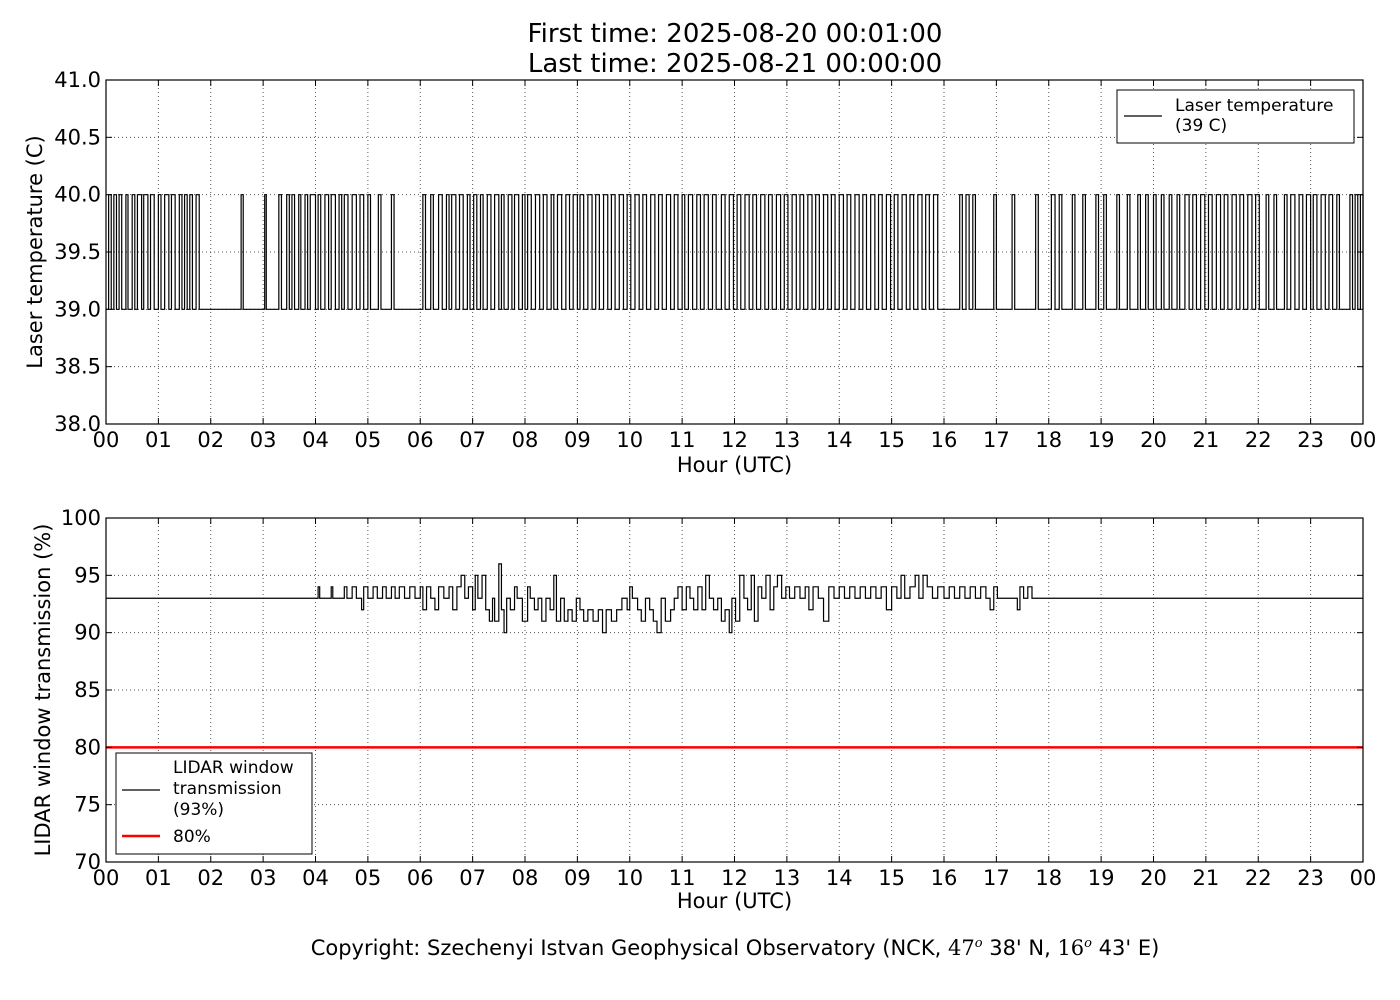  Describe the element at coordinates (978, 943) in the screenshot. I see `degree-mark-lat: o` at that location.